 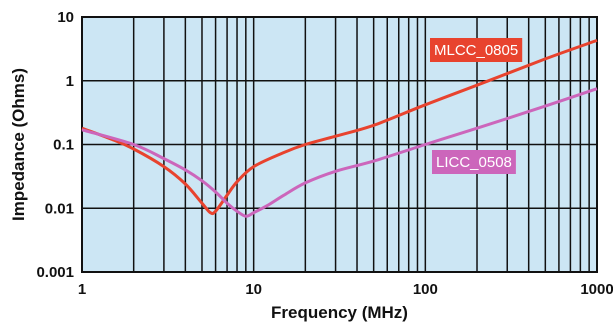 I want to click on x-tick-label: 10, so click(x=253, y=289).